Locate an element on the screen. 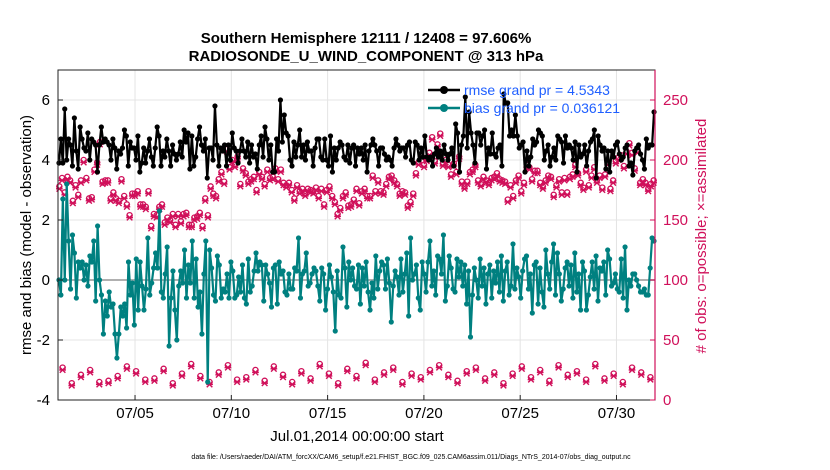  legend-bias-label: bias grand pr = 0.036121 is located at coordinates (542, 108).